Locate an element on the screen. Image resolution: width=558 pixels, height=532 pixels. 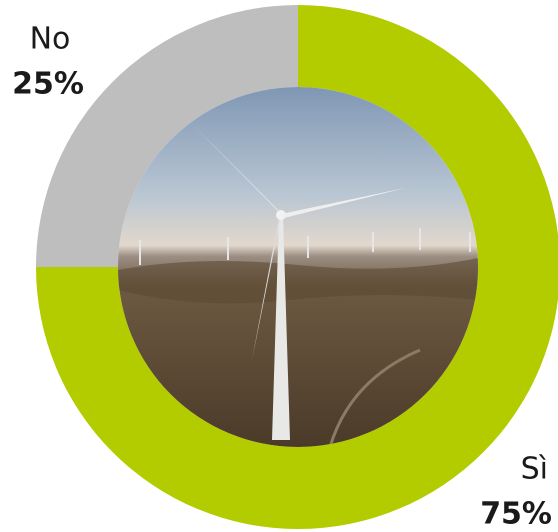
turbine-hub is located at coordinates (281, 215).